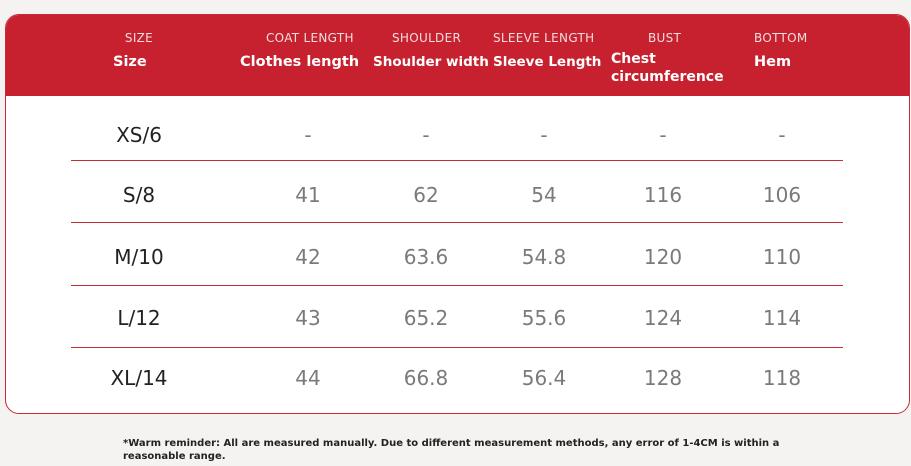 The height and width of the screenshot is (466, 911). I want to click on sleeve-length-cell: 54.8, so click(544, 257).